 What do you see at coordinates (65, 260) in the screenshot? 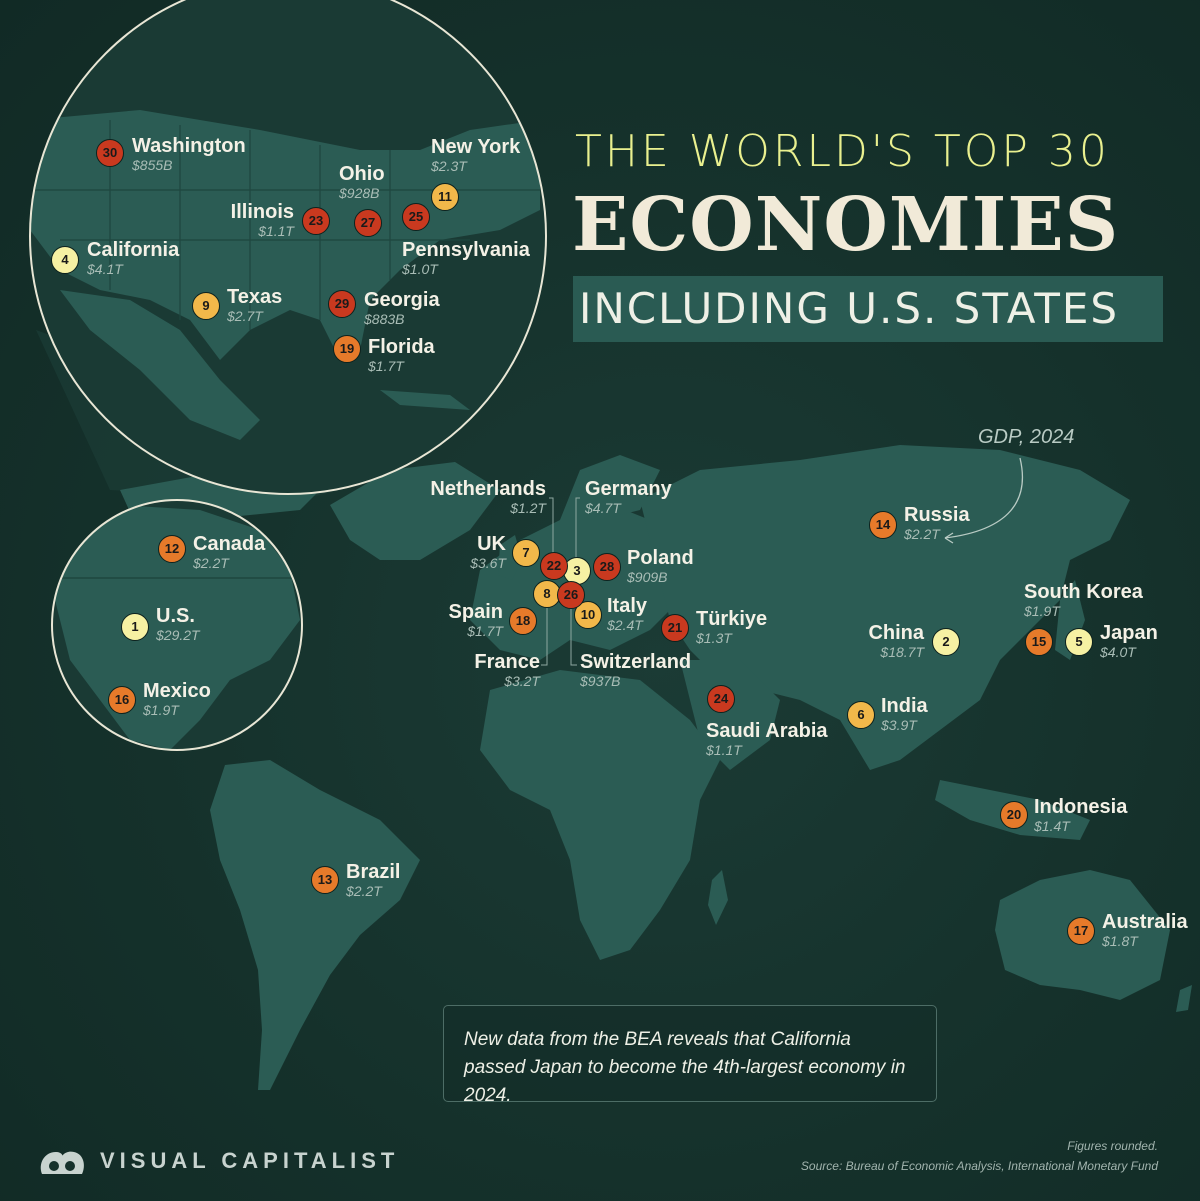
I see `marker-california: 4` at bounding box center [65, 260].